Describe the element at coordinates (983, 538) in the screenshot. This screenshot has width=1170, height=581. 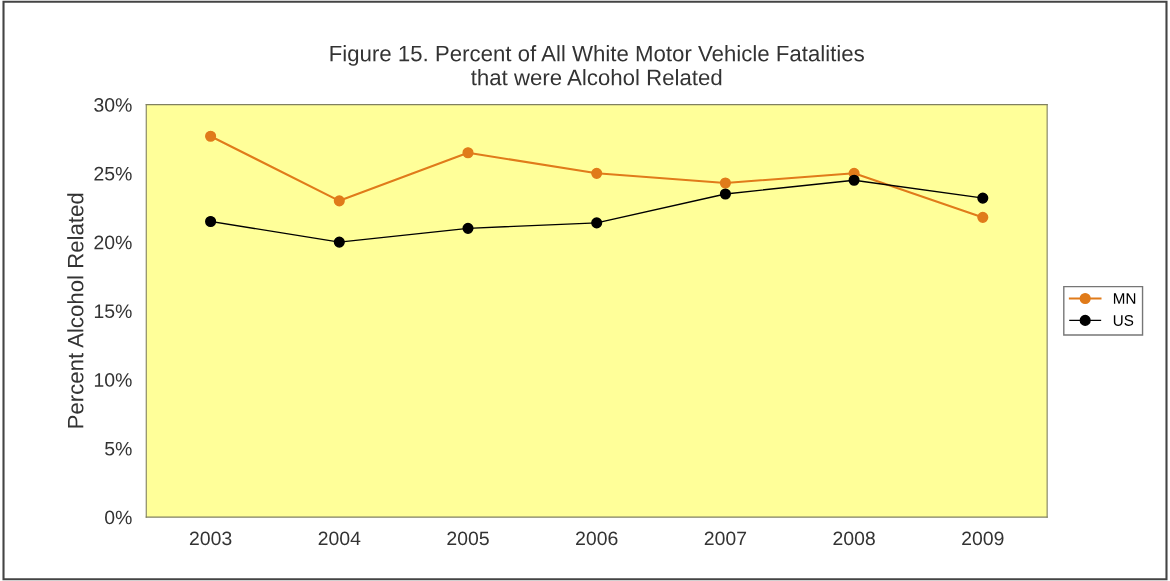
I see `x-tick-label: 2009` at that location.